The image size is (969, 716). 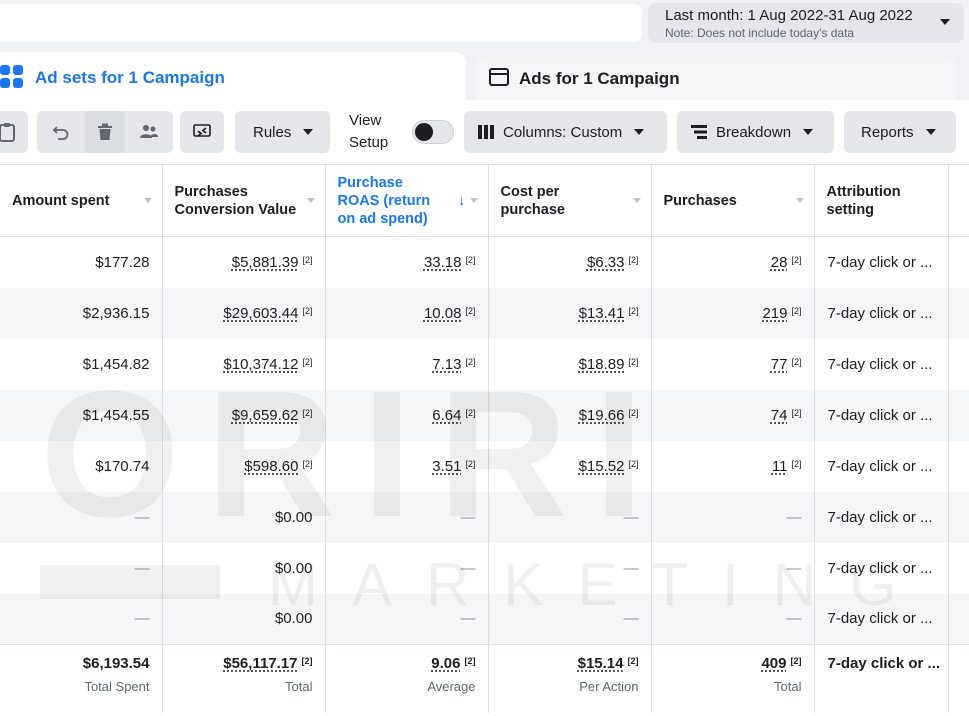 What do you see at coordinates (755, 132) in the screenshot?
I see `breakdown-dropdown: Breakdown` at bounding box center [755, 132].